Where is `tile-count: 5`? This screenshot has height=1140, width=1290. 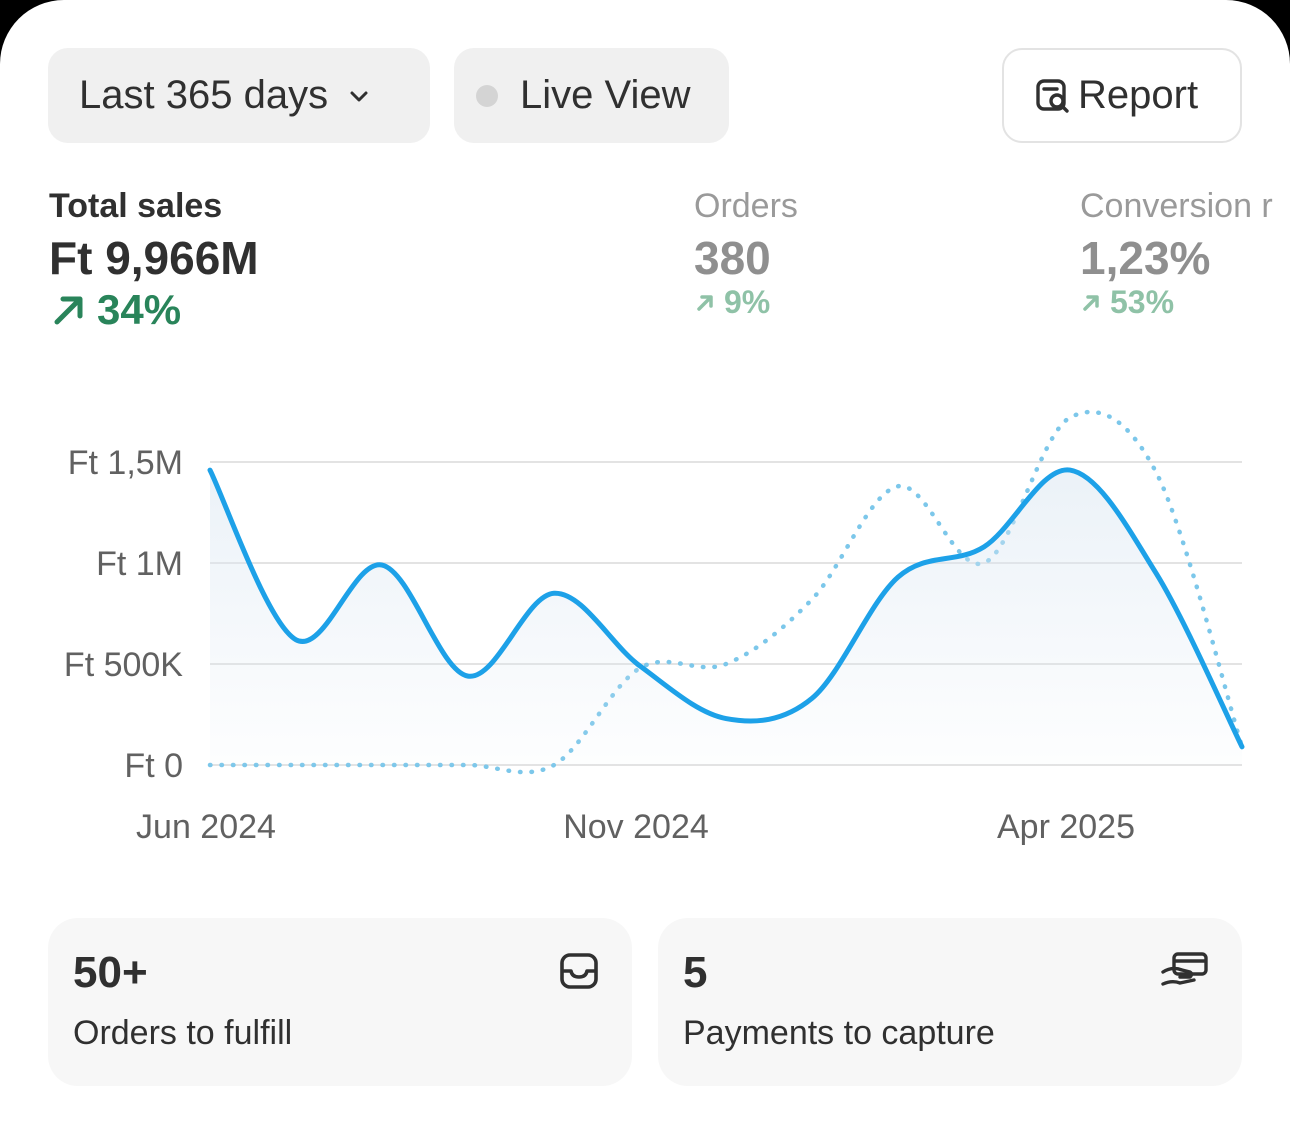
tile-count: 5 is located at coordinates (695, 972).